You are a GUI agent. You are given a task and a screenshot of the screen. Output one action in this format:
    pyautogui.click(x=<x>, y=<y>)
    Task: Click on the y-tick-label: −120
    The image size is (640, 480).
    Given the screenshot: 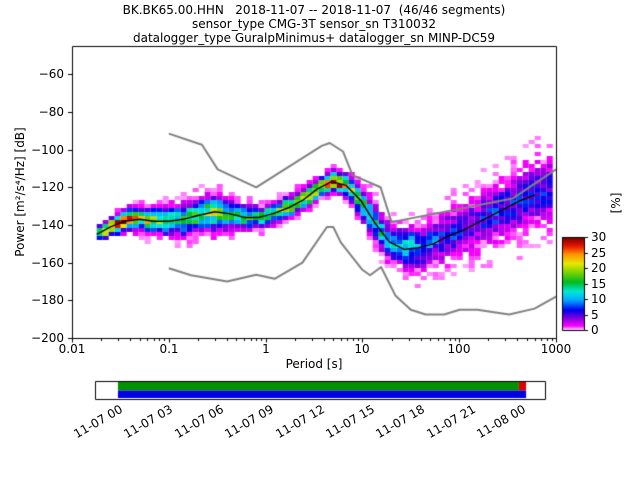 What is the action you would take?
    pyautogui.click(x=47, y=187)
    